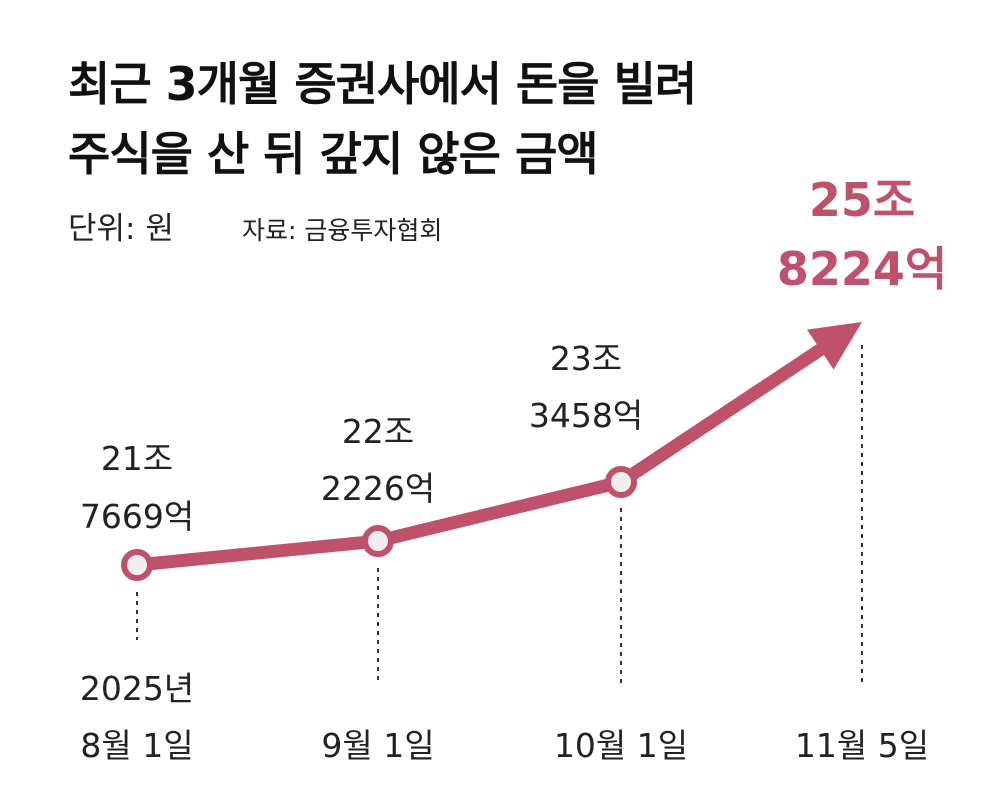  Describe the element at coordinates (342, 230) in the screenshot. I see `source-label: 자료: 금융투자협회` at that location.